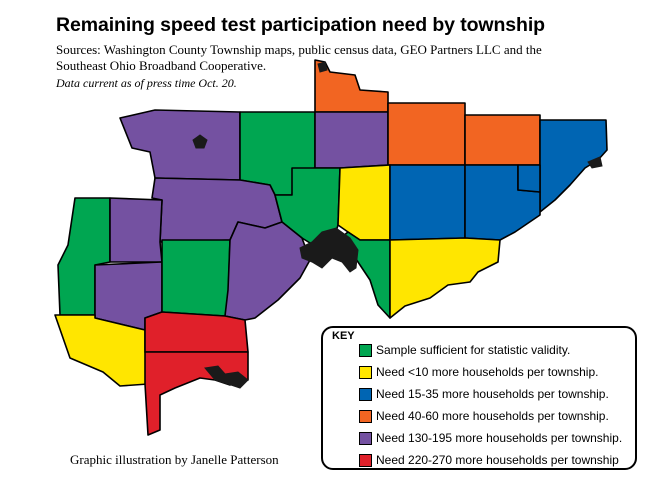  I want to click on township-blue-center-a, so click(427, 202).